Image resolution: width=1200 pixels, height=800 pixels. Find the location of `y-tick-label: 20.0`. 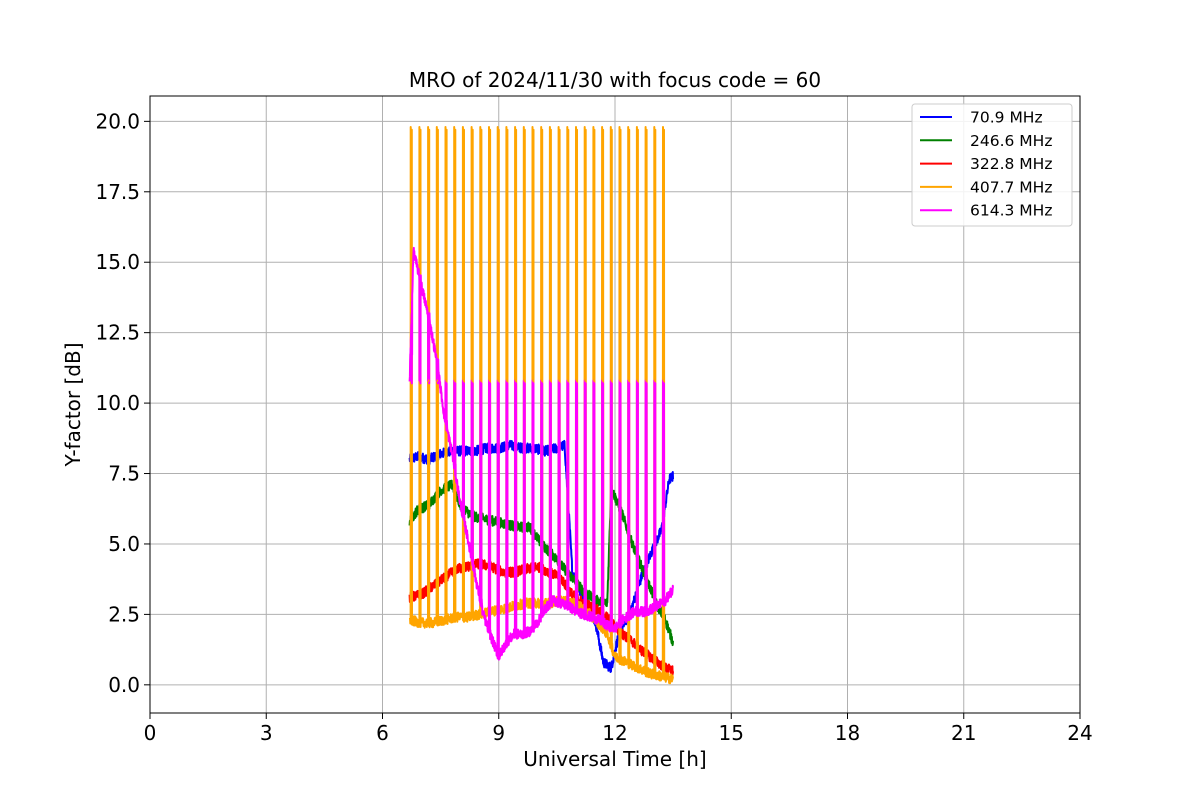

y-tick-label: 20.0 is located at coordinates (117, 121).